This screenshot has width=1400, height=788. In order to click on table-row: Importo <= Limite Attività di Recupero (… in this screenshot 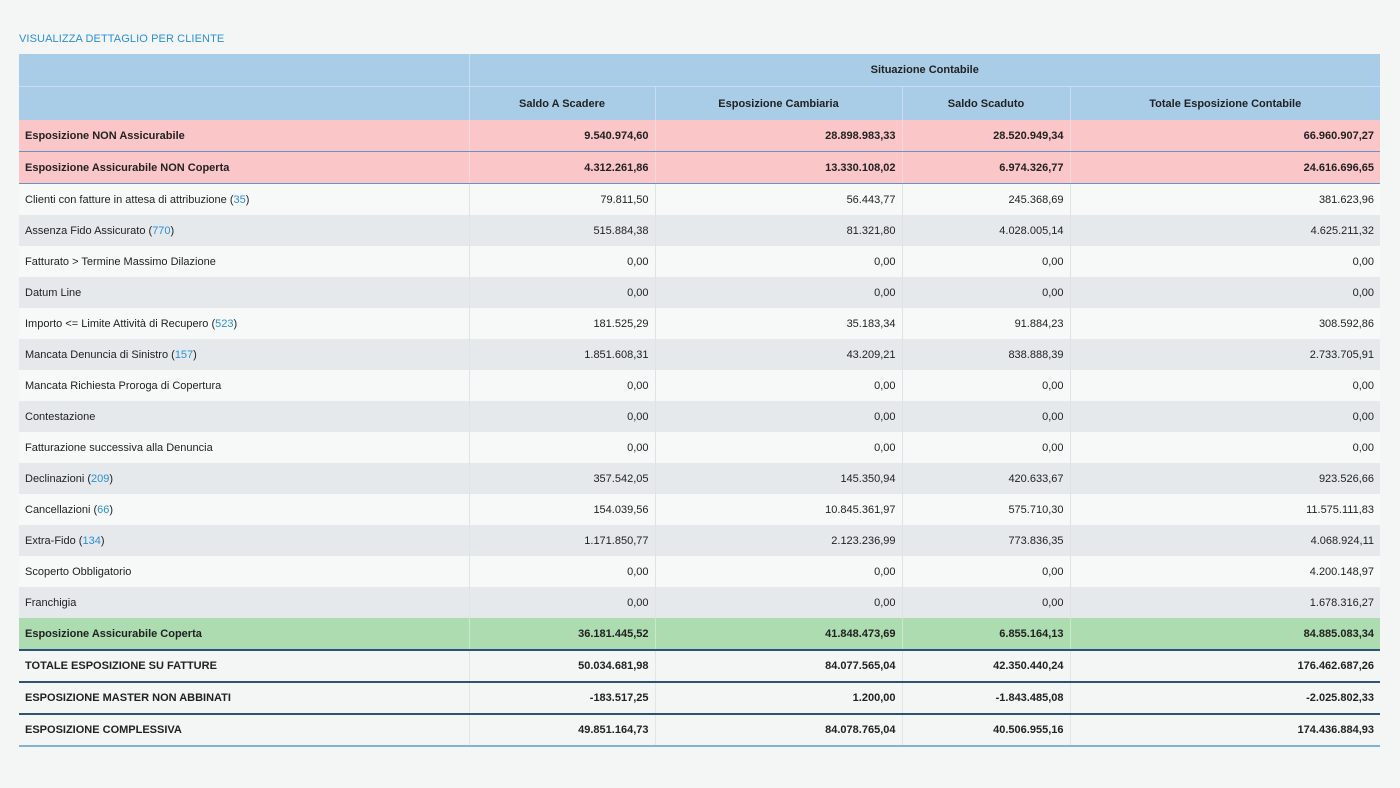, I will do `click(699, 323)`.